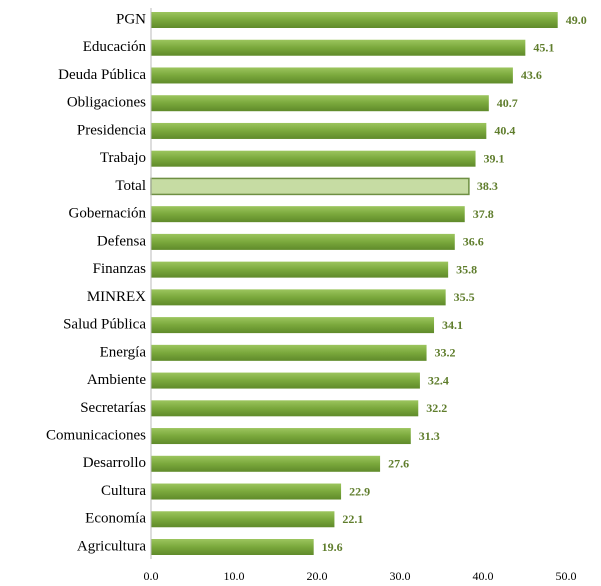  Describe the element at coordinates (121, 241) in the screenshot. I see `category-label: Defensa` at that location.